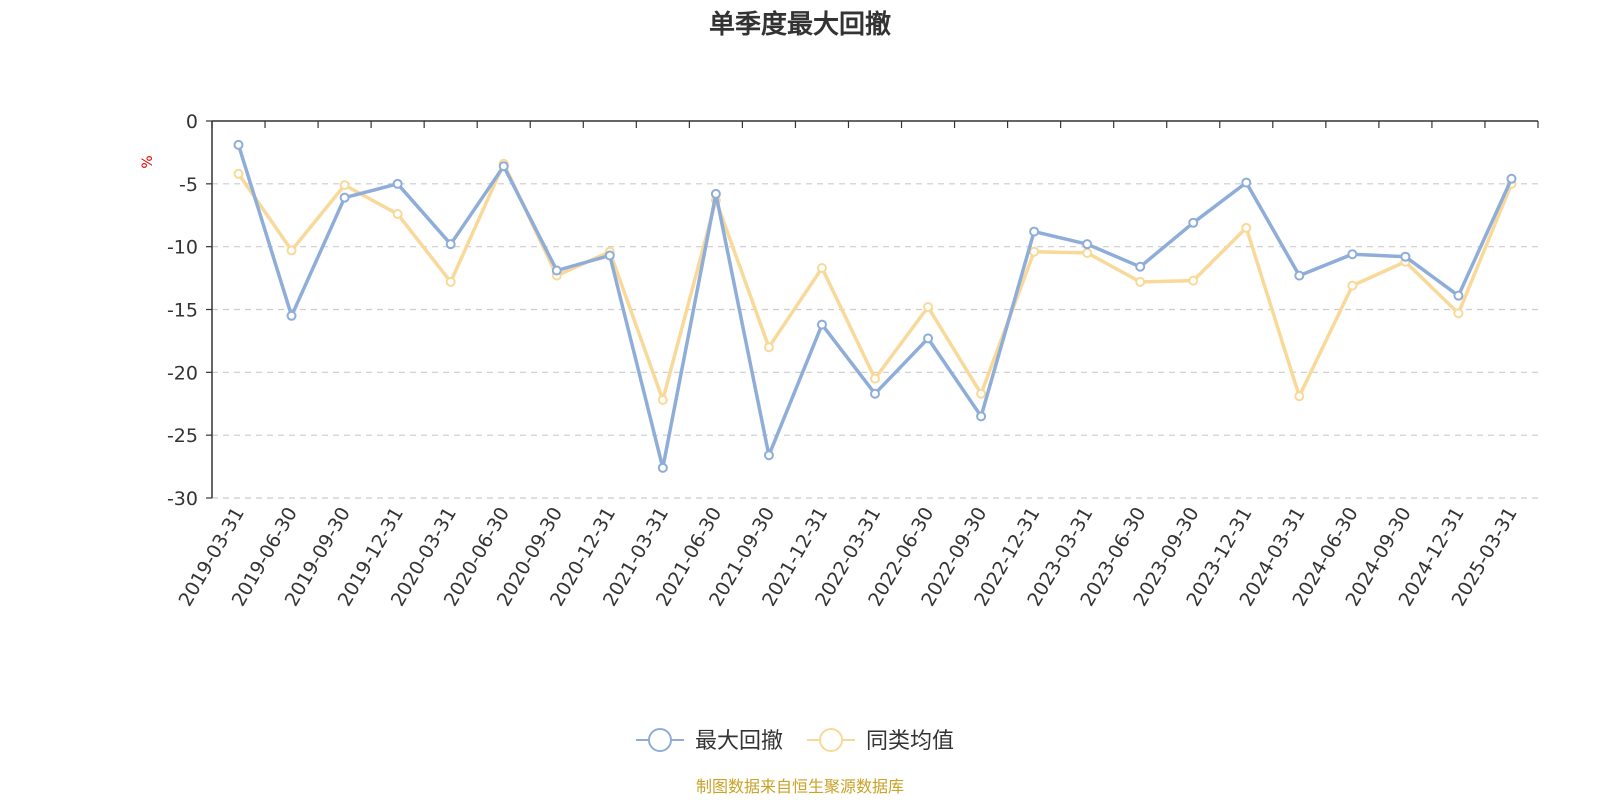 The width and height of the screenshot is (1600, 800). Describe the element at coordinates (182, 499) in the screenshot. I see `y-tick-label: -30` at that location.